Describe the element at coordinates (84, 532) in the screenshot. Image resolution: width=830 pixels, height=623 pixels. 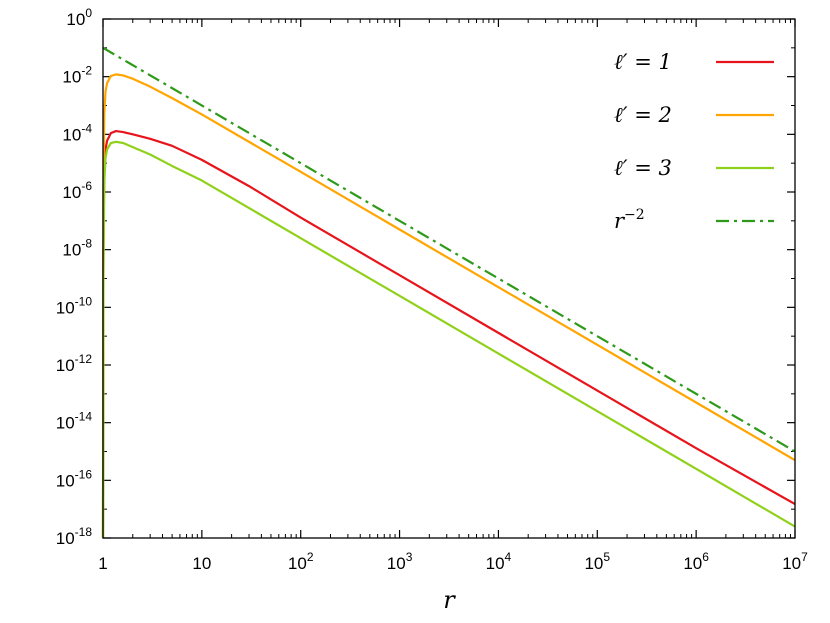
I see `y-tick-label-exponent: -18` at that location.